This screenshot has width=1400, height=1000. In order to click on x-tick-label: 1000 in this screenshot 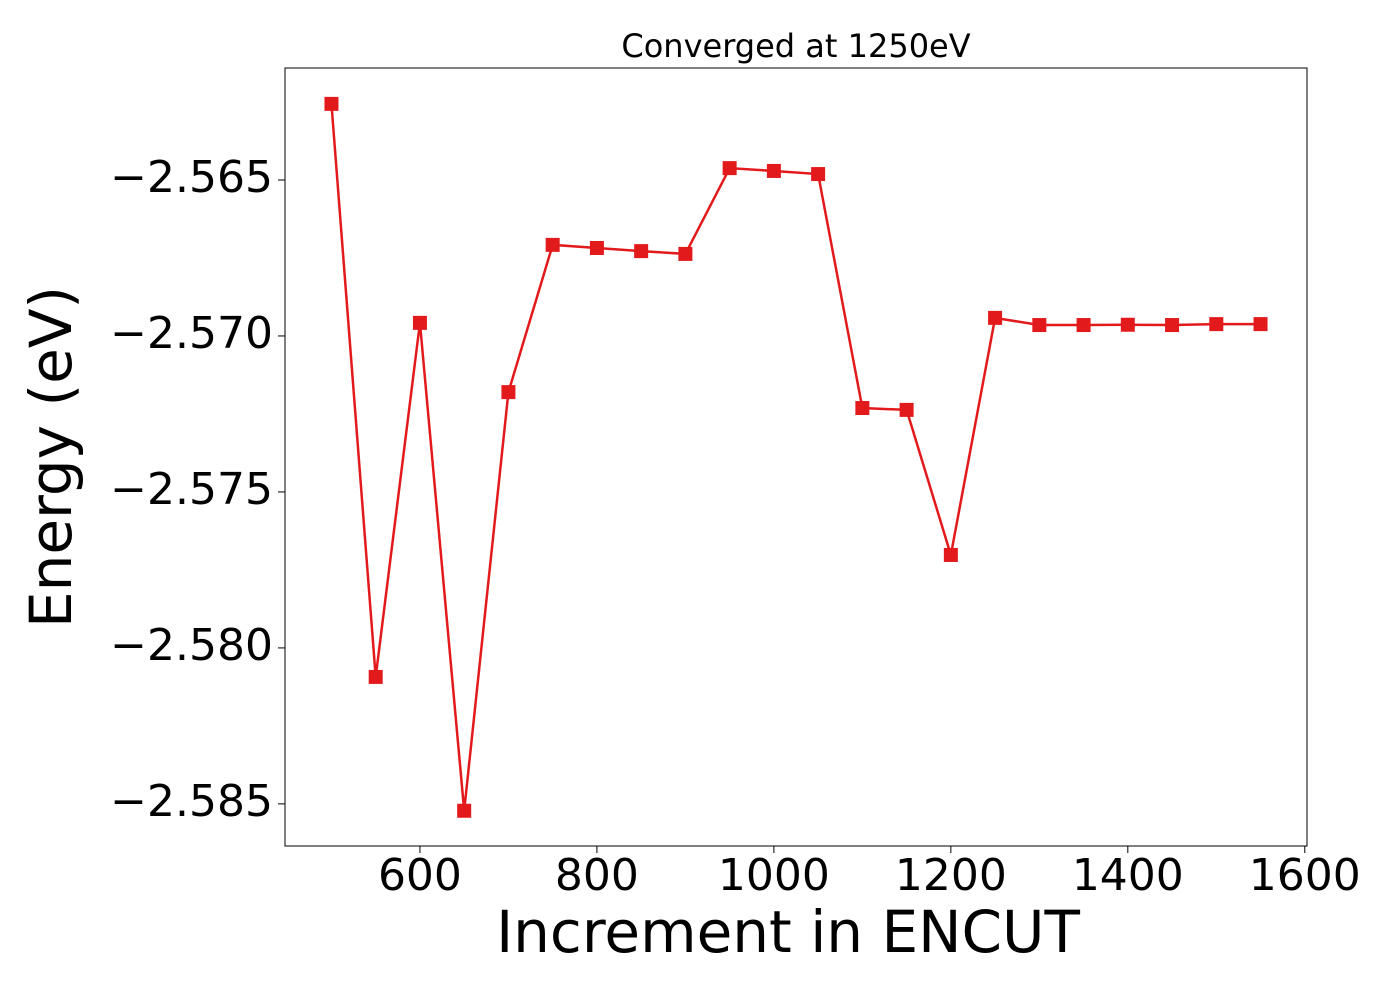, I will do `click(774, 875)`.